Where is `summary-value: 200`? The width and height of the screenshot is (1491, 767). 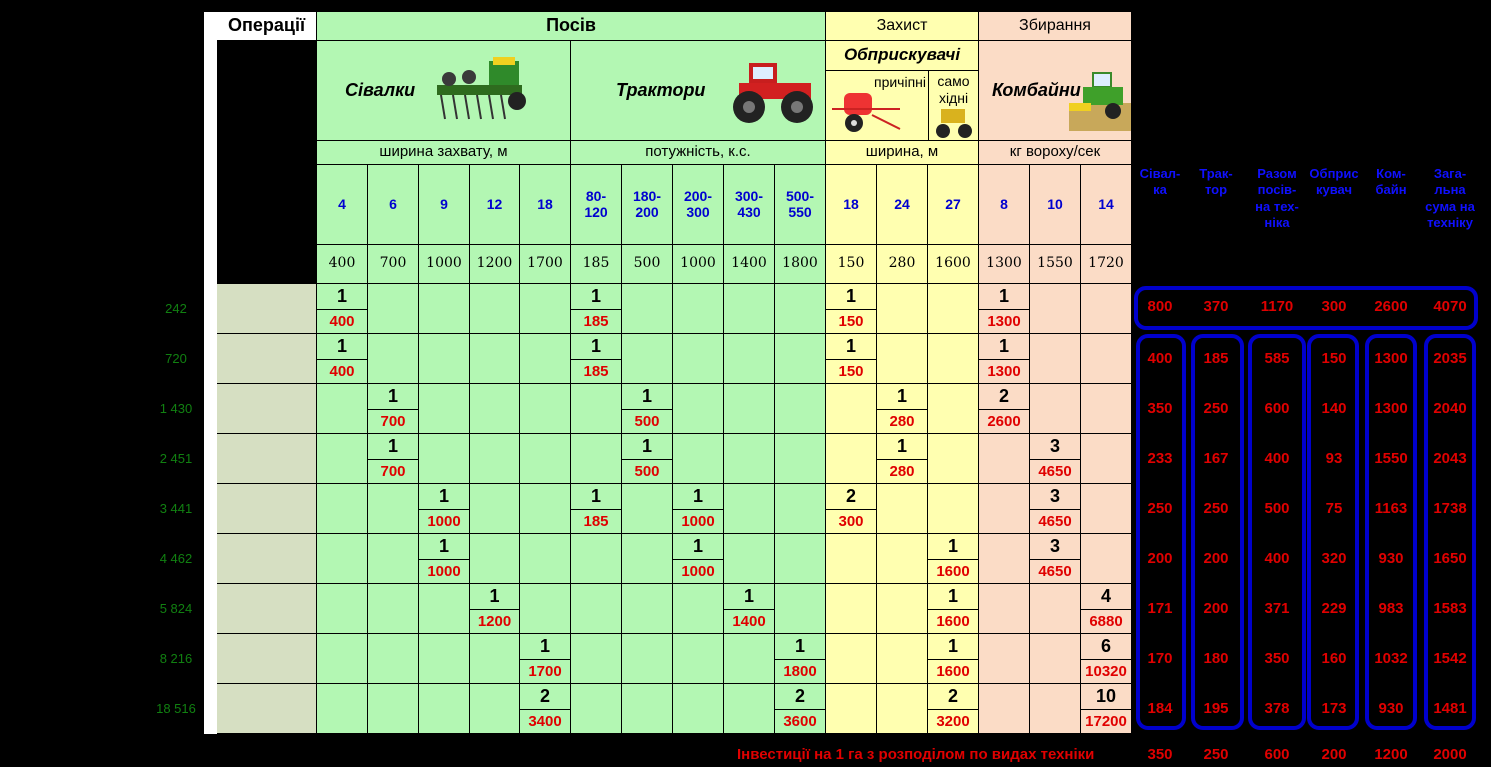
summary-value: 200 is located at coordinates (1216, 608).